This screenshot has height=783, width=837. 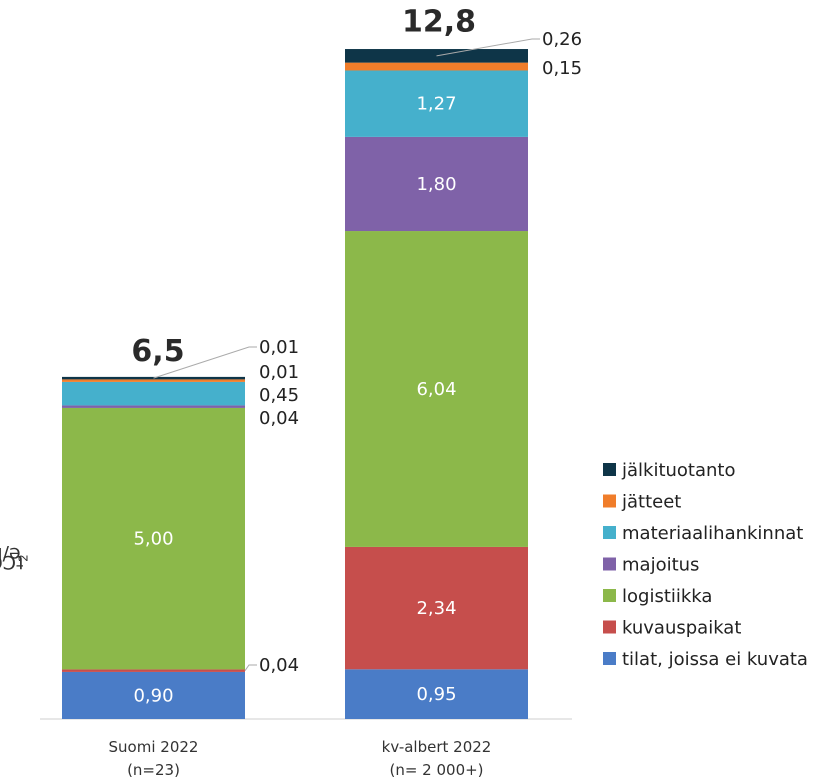 I want to click on data-label: 5,00, so click(x=153, y=539).